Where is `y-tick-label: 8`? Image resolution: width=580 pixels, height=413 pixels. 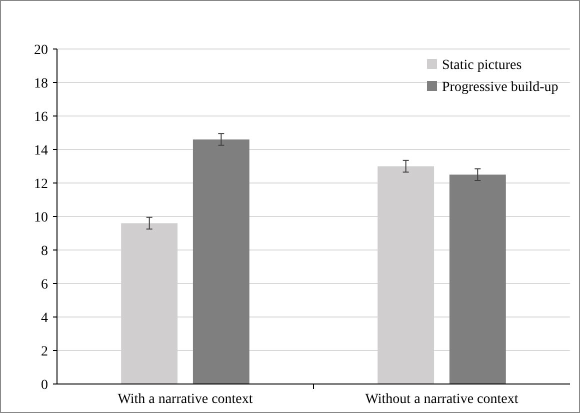 y-tick-label: 8 is located at coordinates (44, 251).